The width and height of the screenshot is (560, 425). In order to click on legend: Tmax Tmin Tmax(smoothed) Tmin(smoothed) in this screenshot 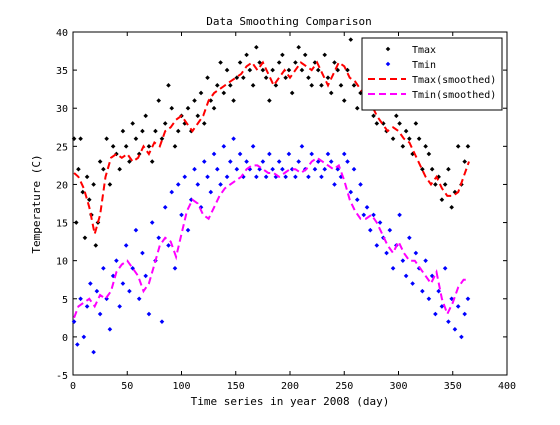, I will do `click(432, 74)`.